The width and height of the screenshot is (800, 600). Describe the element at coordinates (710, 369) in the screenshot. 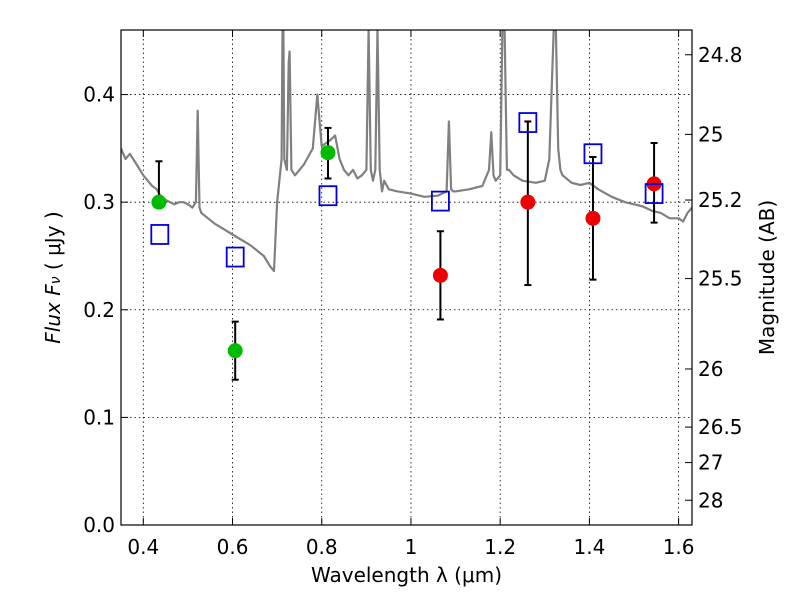

I see `y2-tick-label: 26` at that location.